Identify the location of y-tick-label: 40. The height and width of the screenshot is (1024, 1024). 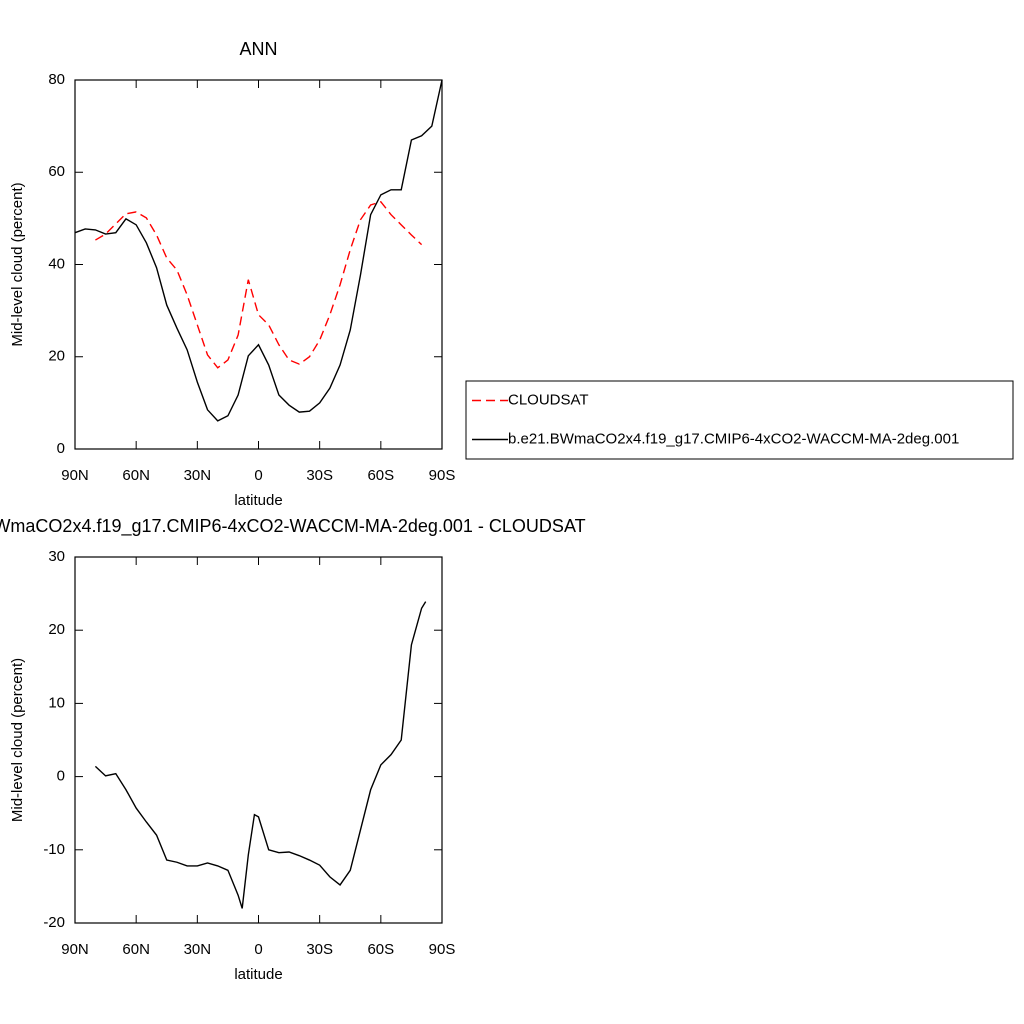
(56, 263).